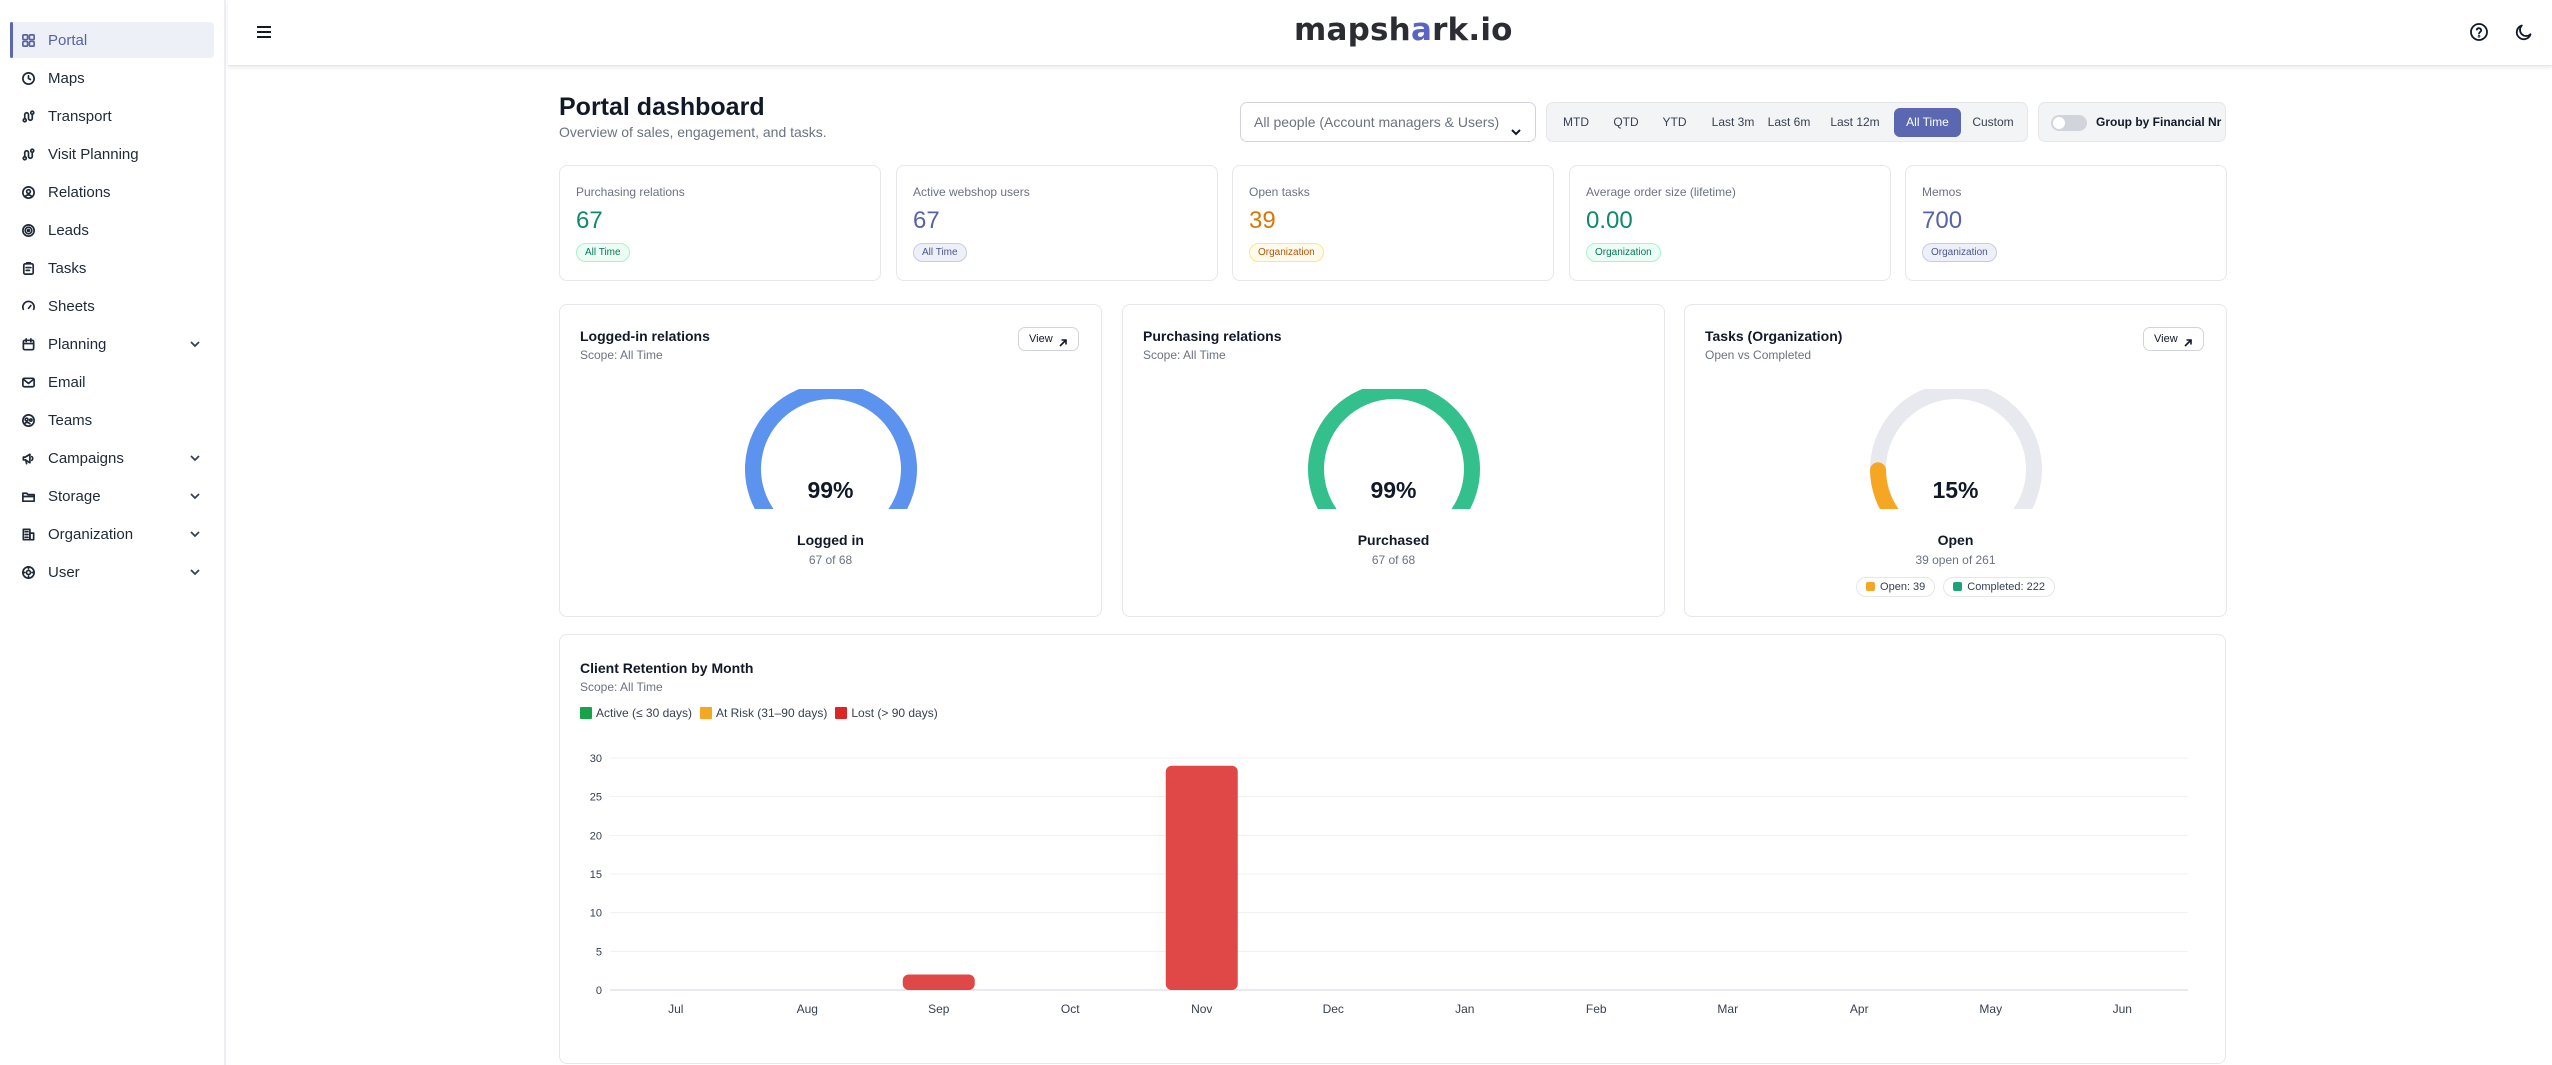  Describe the element at coordinates (596, 836) in the screenshot. I see `y-tick-label: 20` at that location.